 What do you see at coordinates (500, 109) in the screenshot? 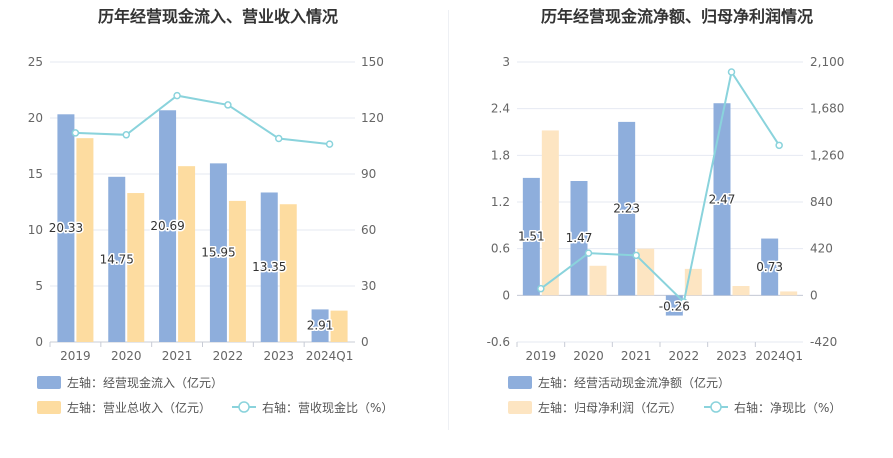
I see `left-axis-tick-label: 2.4` at bounding box center [500, 109].